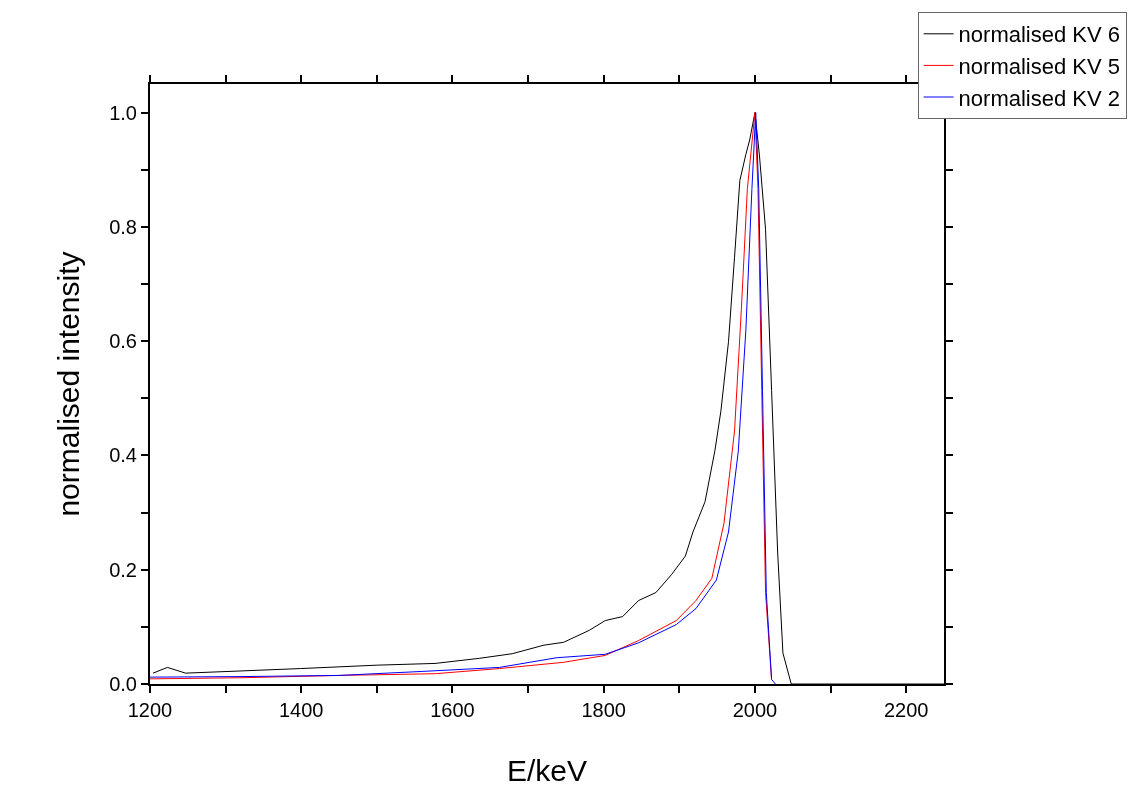 The image size is (1139, 787). I want to click on y-tick-label: 0.0, so click(123, 684).